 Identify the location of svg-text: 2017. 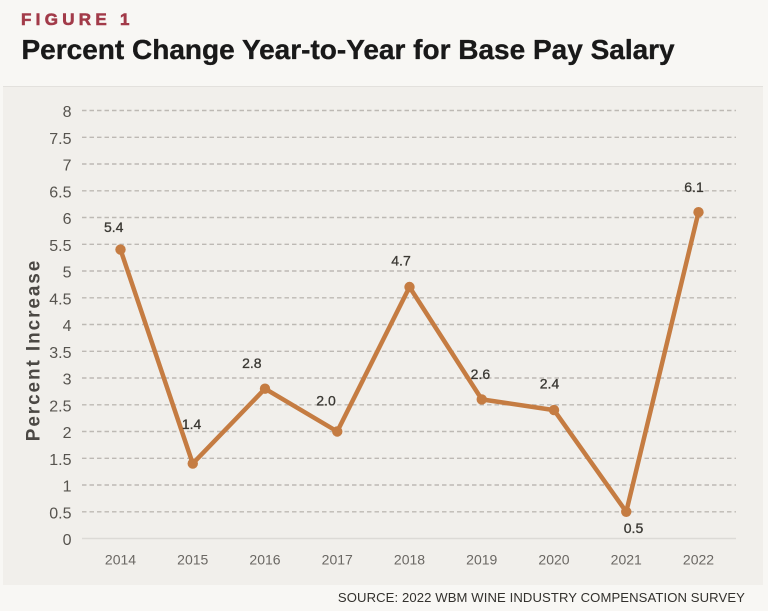
(337, 559).